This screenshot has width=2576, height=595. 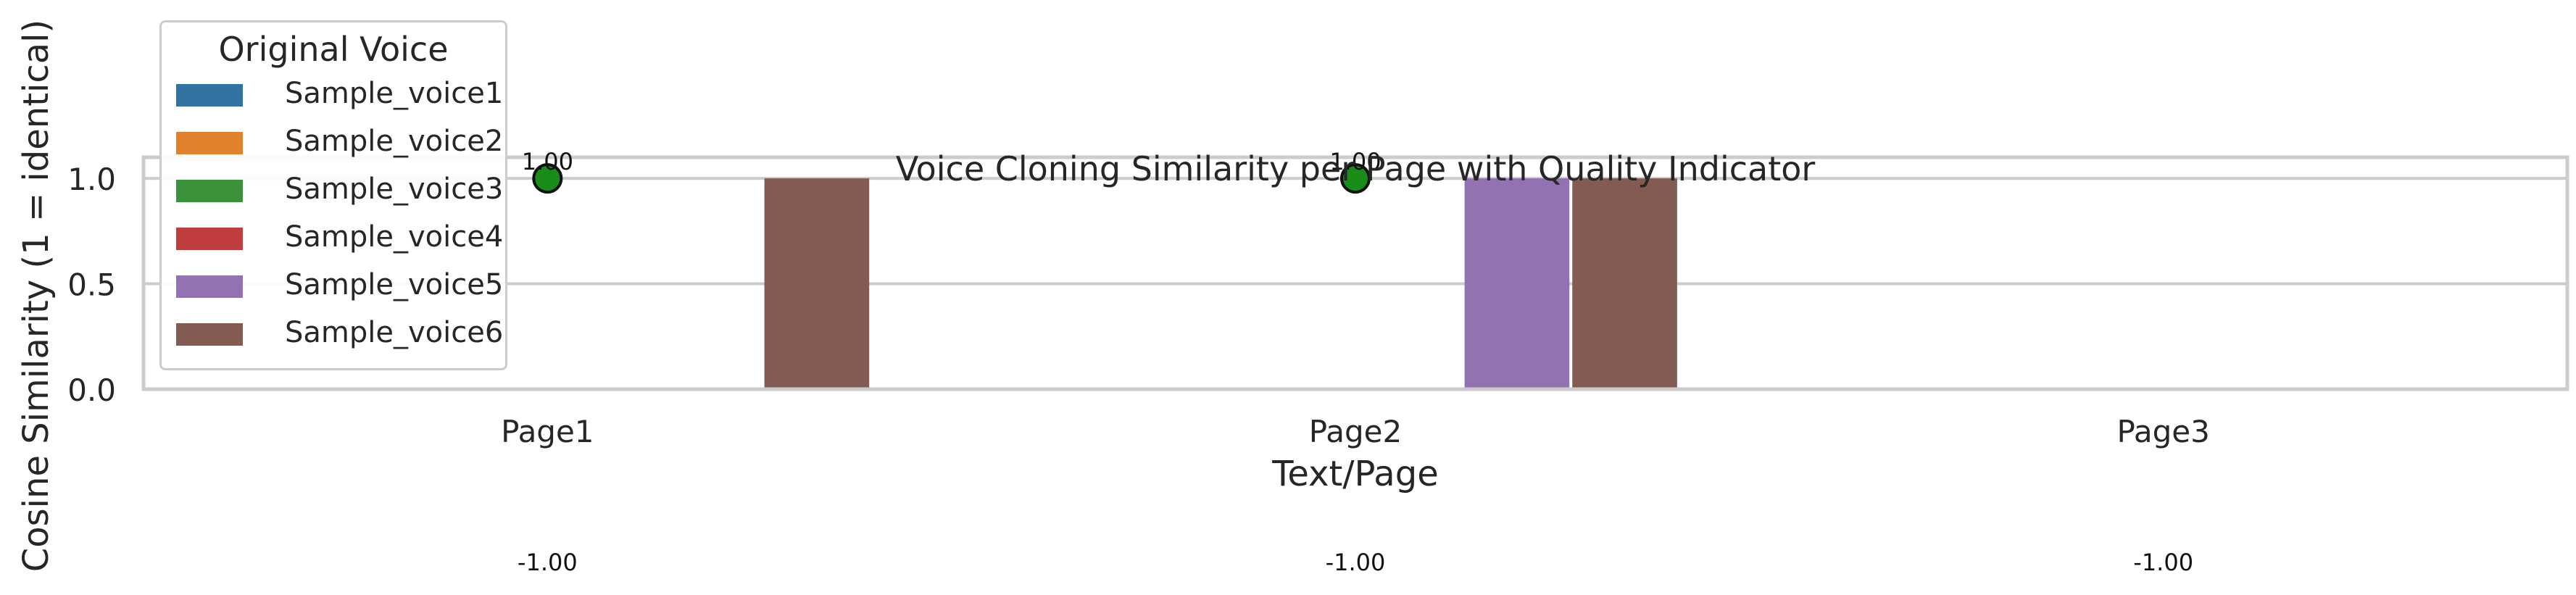 I want to click on bottom-labels: -1.00 -1.00 -1.00, so click(x=1355, y=562).